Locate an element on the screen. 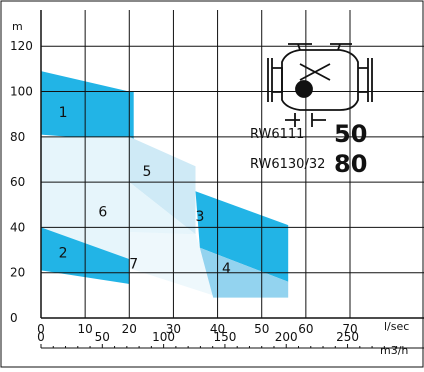 This screenshot has width=424, height=372. y-tick-label-100: 100 is located at coordinates (21, 92).